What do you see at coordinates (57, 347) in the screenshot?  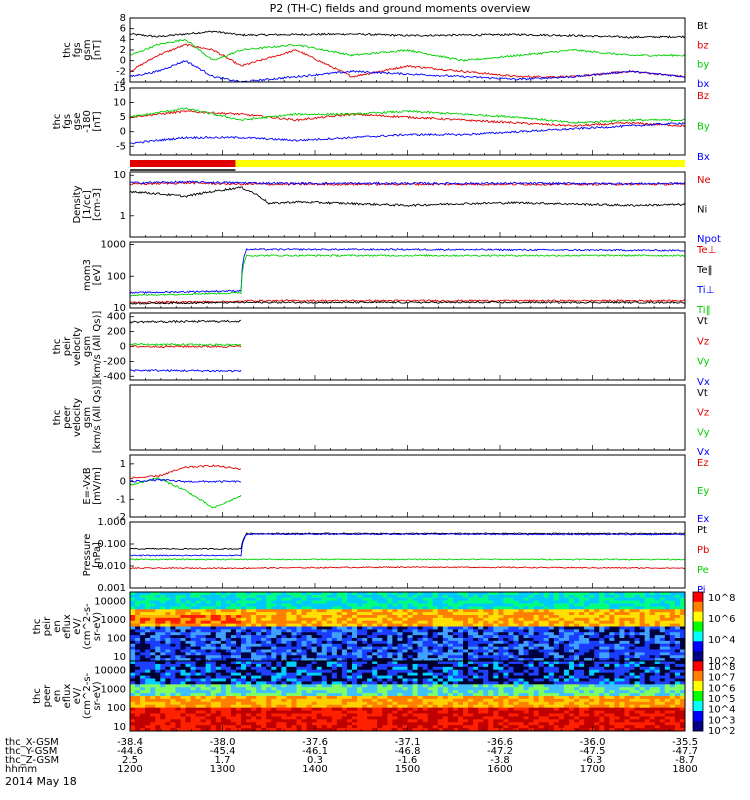 I see `y-axis-label-line: thc` at bounding box center [57, 347].